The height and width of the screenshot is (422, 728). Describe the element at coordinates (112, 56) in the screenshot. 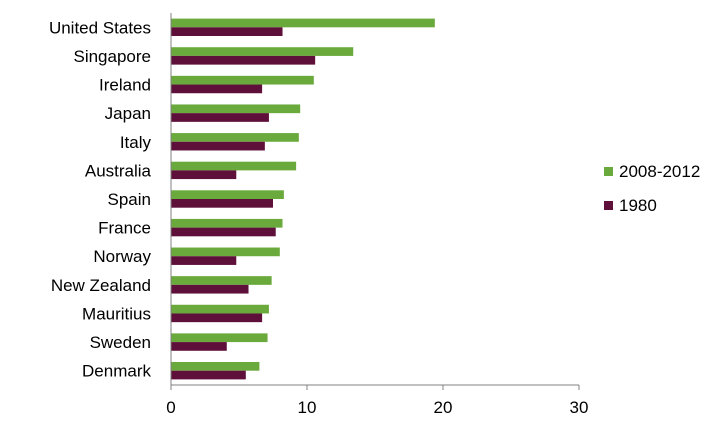

I see `category-label: Singapore` at that location.